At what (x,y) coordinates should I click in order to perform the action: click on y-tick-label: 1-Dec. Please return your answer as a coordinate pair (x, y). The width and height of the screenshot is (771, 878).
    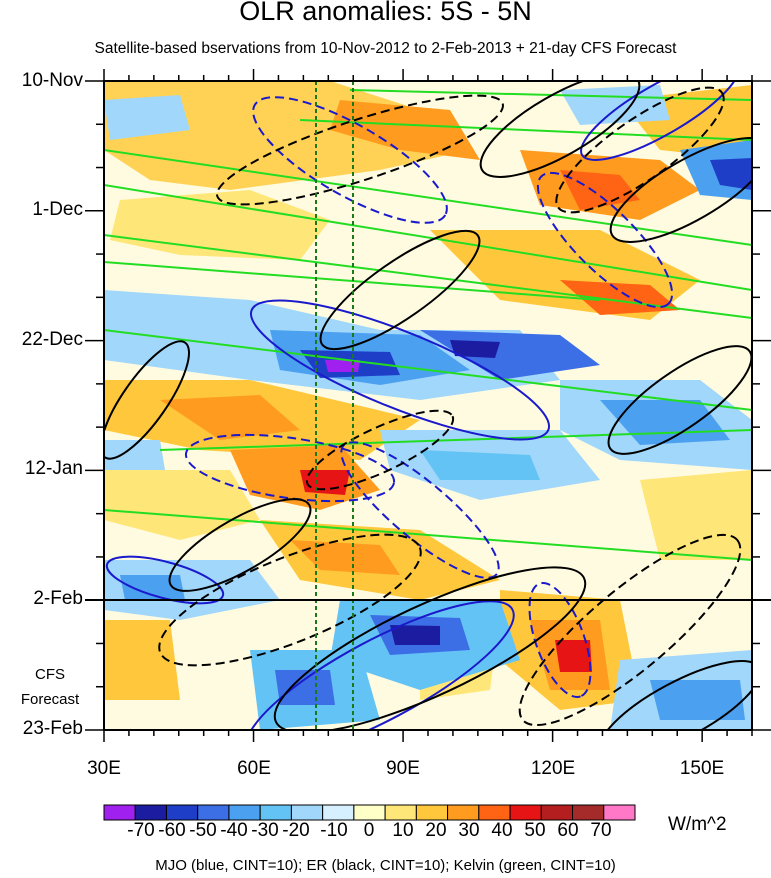
    Looking at the image, I should click on (57, 209).